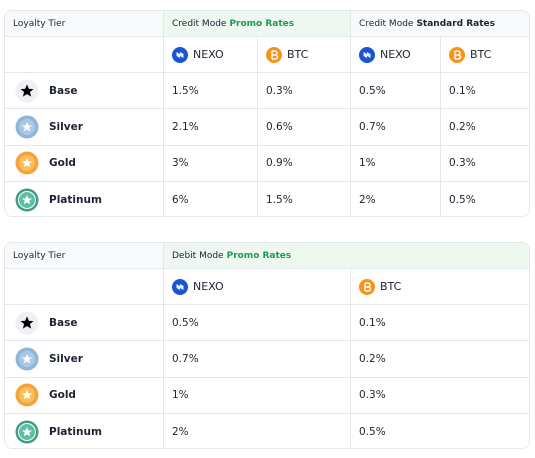 The height and width of the screenshot is (458, 535). Describe the element at coordinates (180, 199) in the screenshot. I see `rate-value: 6%` at that location.